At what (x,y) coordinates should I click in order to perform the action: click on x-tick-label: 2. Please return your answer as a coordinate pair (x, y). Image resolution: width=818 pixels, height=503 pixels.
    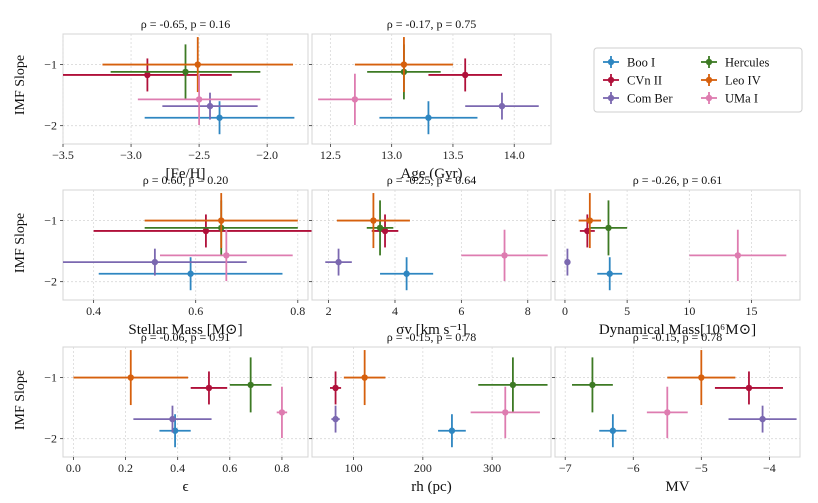
    Looking at the image, I should click on (329, 311).